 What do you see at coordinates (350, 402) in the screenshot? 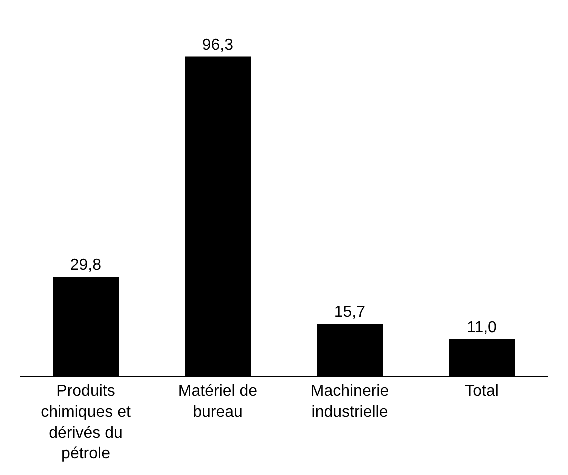
I see `x-tick-label: Machinerie industrielle` at bounding box center [350, 402].